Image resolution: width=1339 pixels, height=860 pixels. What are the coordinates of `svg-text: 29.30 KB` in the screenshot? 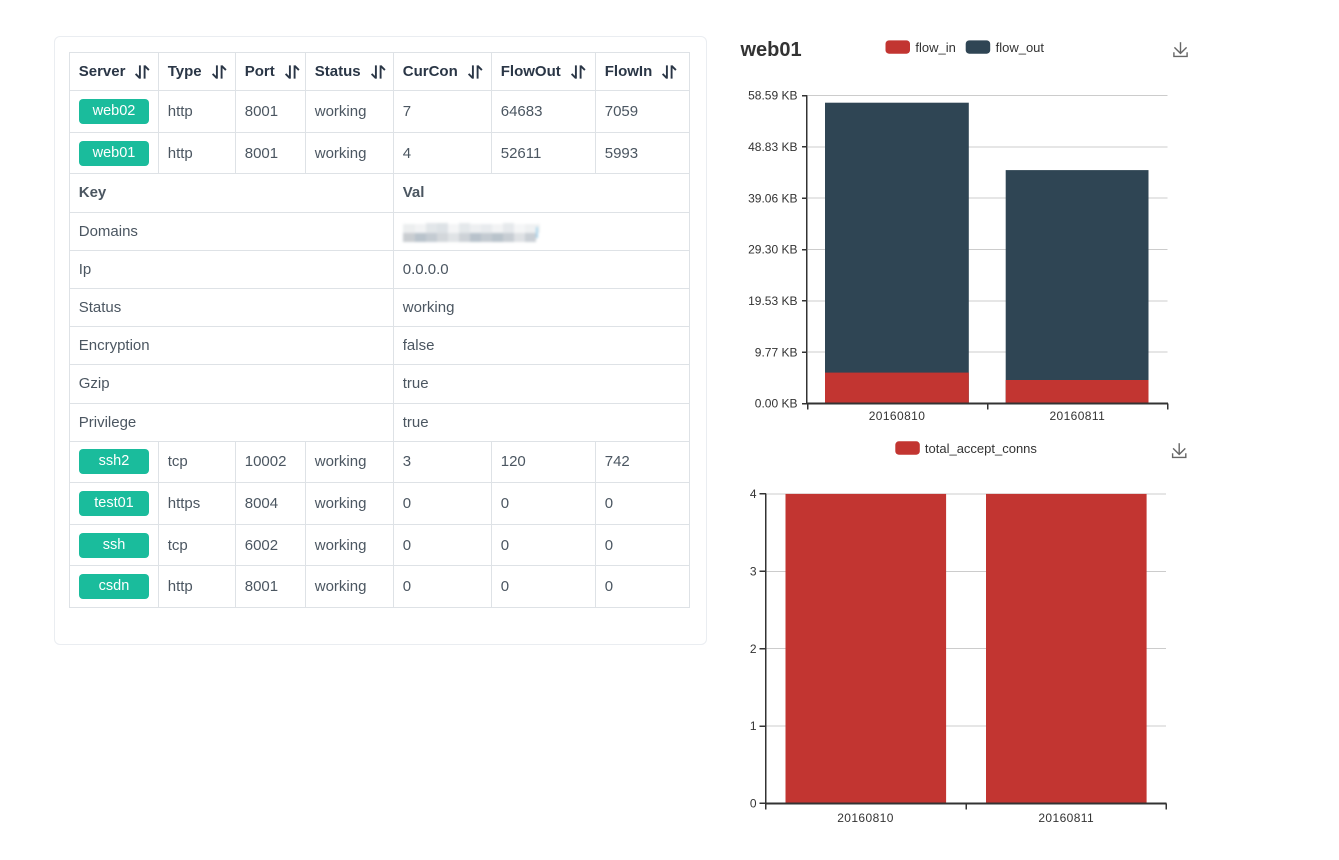 It's located at (772, 250).